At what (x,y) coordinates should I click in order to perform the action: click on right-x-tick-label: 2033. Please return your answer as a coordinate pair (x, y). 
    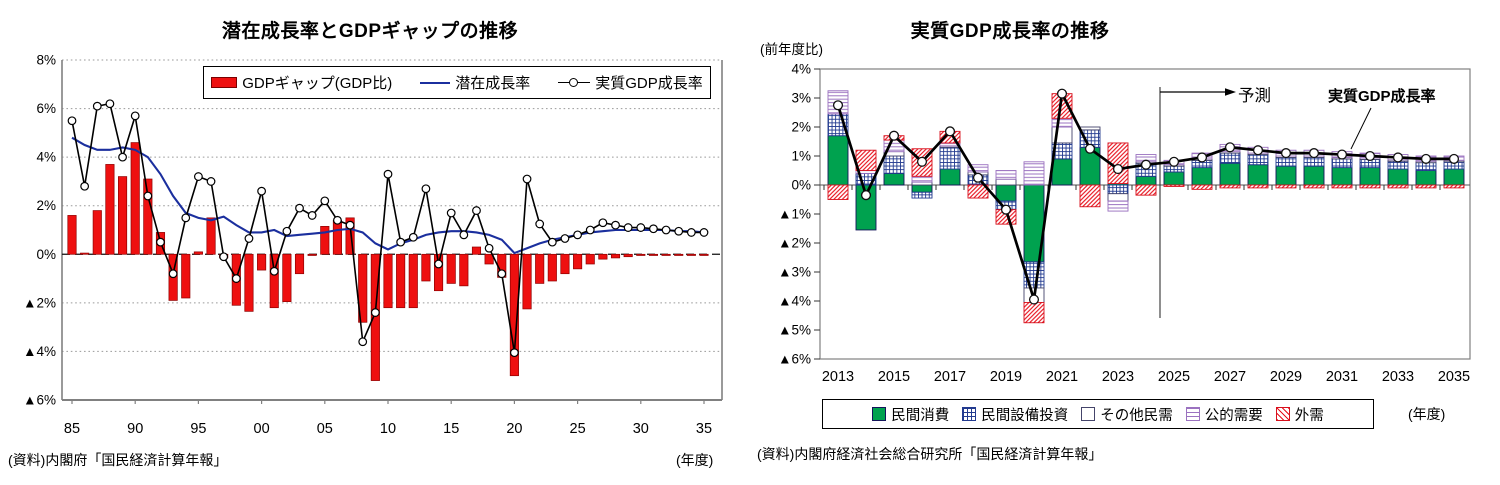
    Looking at the image, I should click on (1398, 377).